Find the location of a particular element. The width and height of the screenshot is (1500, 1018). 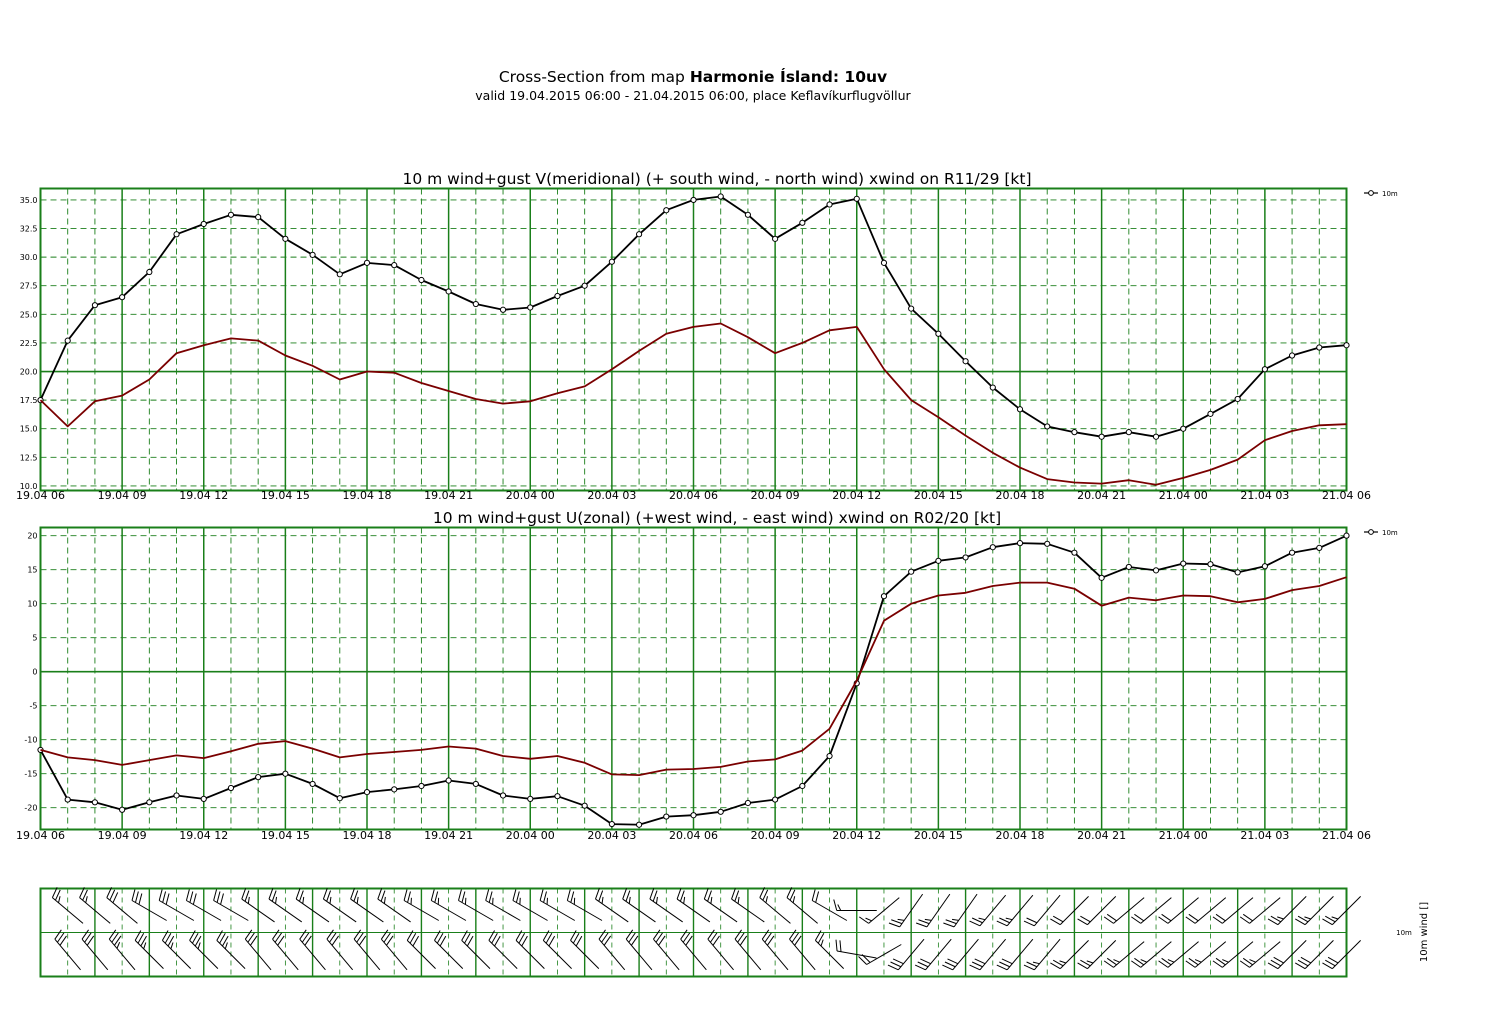

c2-x-tick-label: 19.04 09 is located at coordinates (122, 835).